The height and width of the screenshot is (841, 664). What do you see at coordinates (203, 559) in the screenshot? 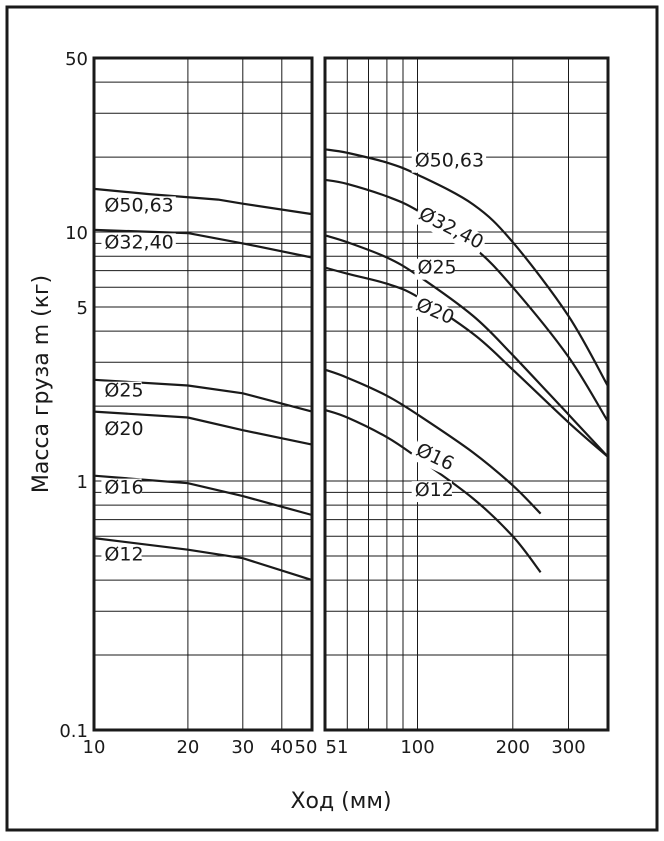
I see `series-line-Ø12` at bounding box center [203, 559].